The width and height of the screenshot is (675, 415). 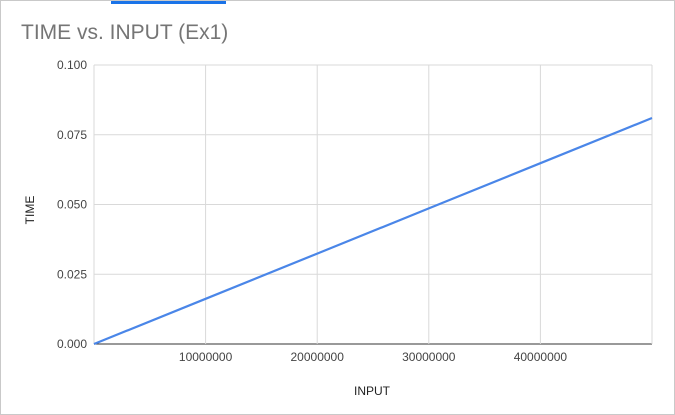 I want to click on y-tick-label: 0.025, so click(x=72, y=274).